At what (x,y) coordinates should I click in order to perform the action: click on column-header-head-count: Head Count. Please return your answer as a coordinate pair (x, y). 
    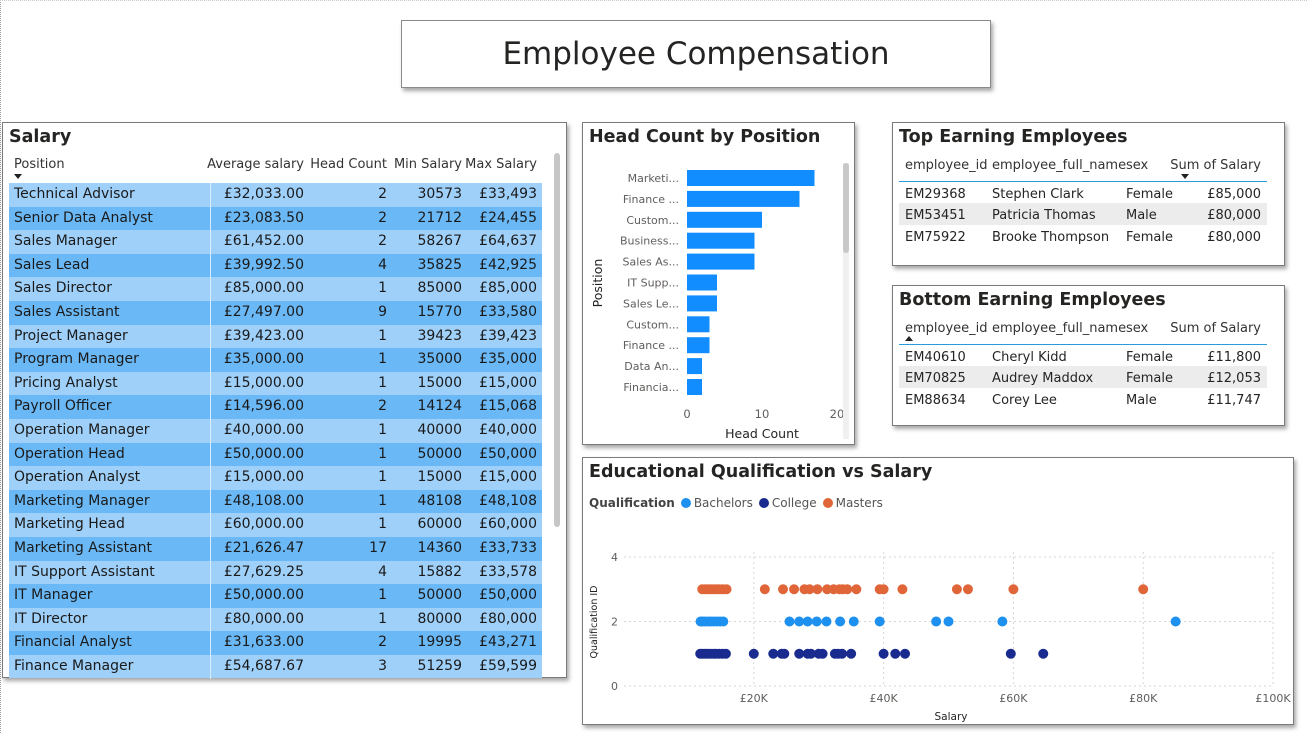
    Looking at the image, I should click on (348, 164).